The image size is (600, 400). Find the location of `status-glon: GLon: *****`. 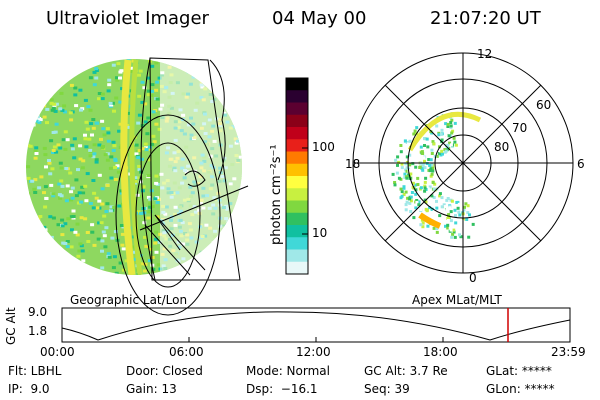

status-glon: GLon: ***** is located at coordinates (520, 389).